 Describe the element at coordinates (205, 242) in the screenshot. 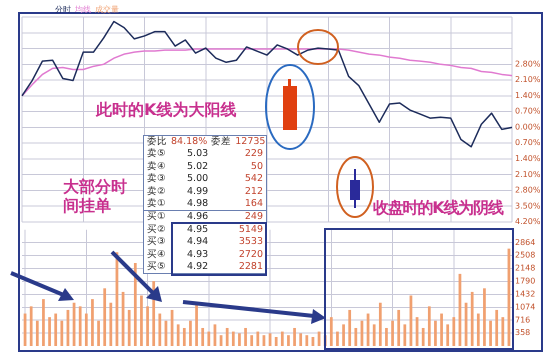

I see `text: 买③ 4.94 3533` at that location.